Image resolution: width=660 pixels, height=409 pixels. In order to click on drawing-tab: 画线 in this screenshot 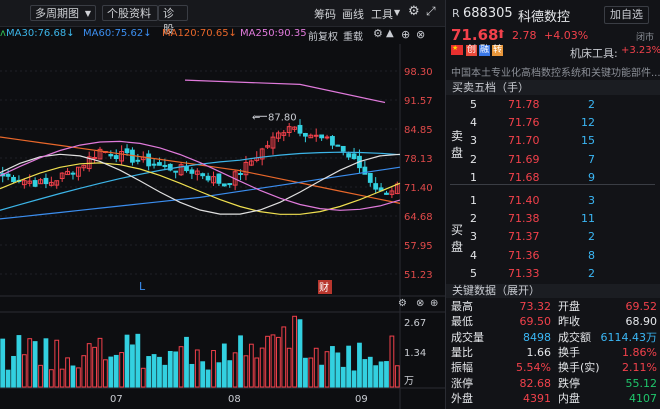, I will do `click(353, 14)`.